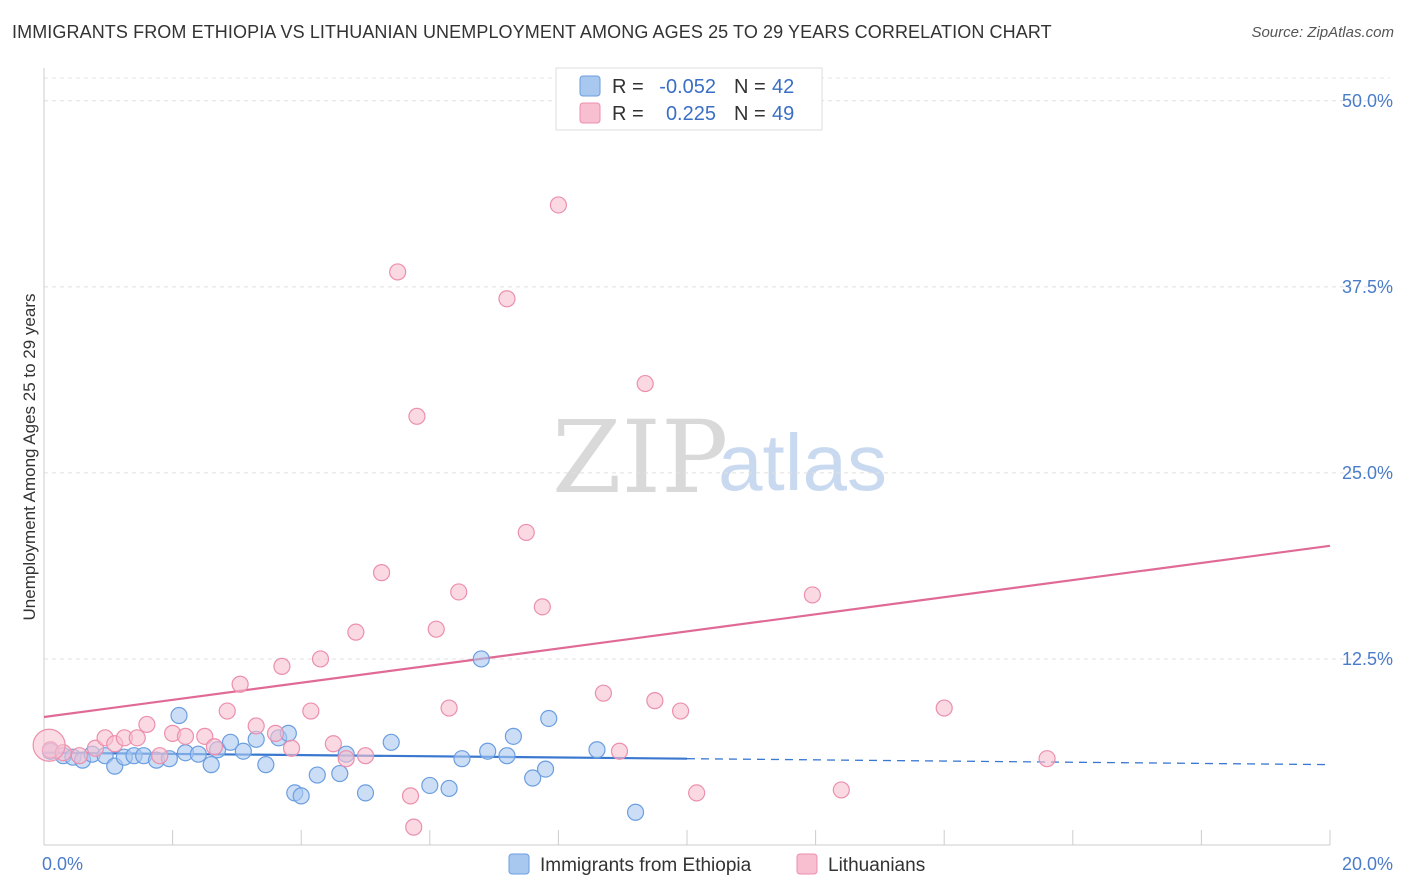 Image resolution: width=1406 pixels, height=892 pixels. Describe the element at coordinates (687, 87) in the screenshot. I see `legend-r-value-ethiopia: -0.052` at that location.